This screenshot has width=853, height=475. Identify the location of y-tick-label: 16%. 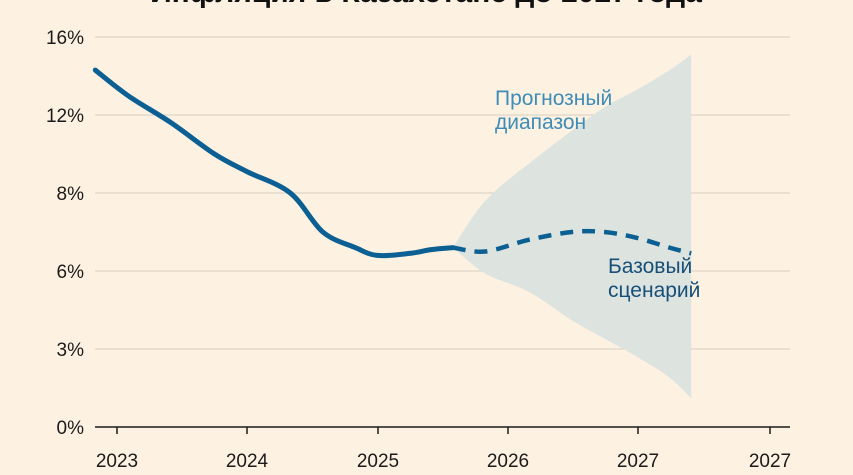
(65, 38).